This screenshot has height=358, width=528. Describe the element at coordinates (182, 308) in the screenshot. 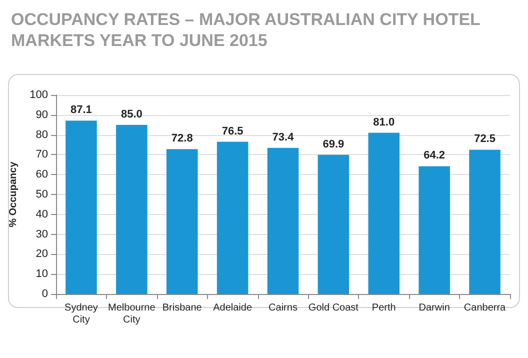

I see `x-tick-label: Brisbane` at that location.